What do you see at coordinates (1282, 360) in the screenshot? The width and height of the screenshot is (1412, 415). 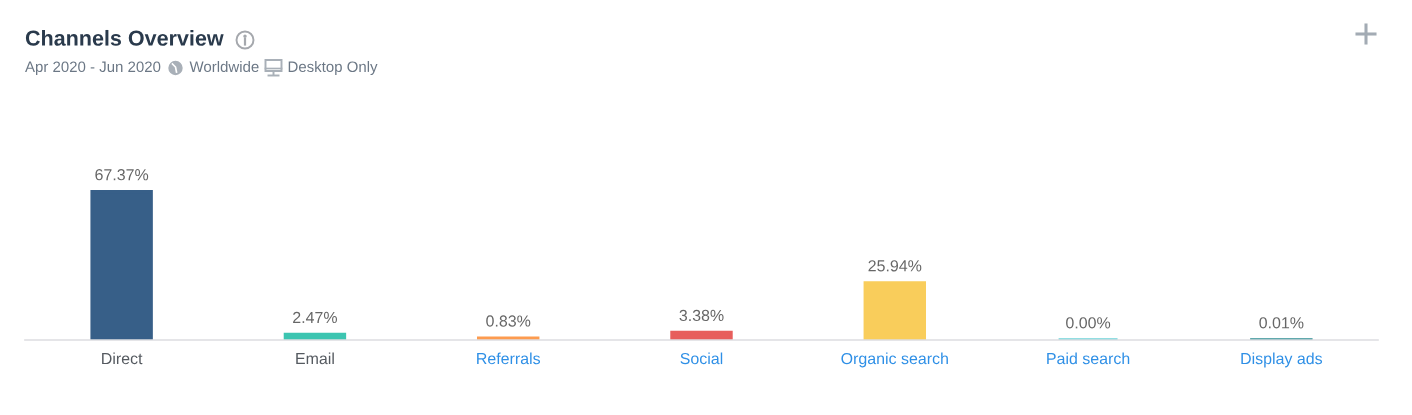 I see `x-tick-label: Display ads` at bounding box center [1282, 360].